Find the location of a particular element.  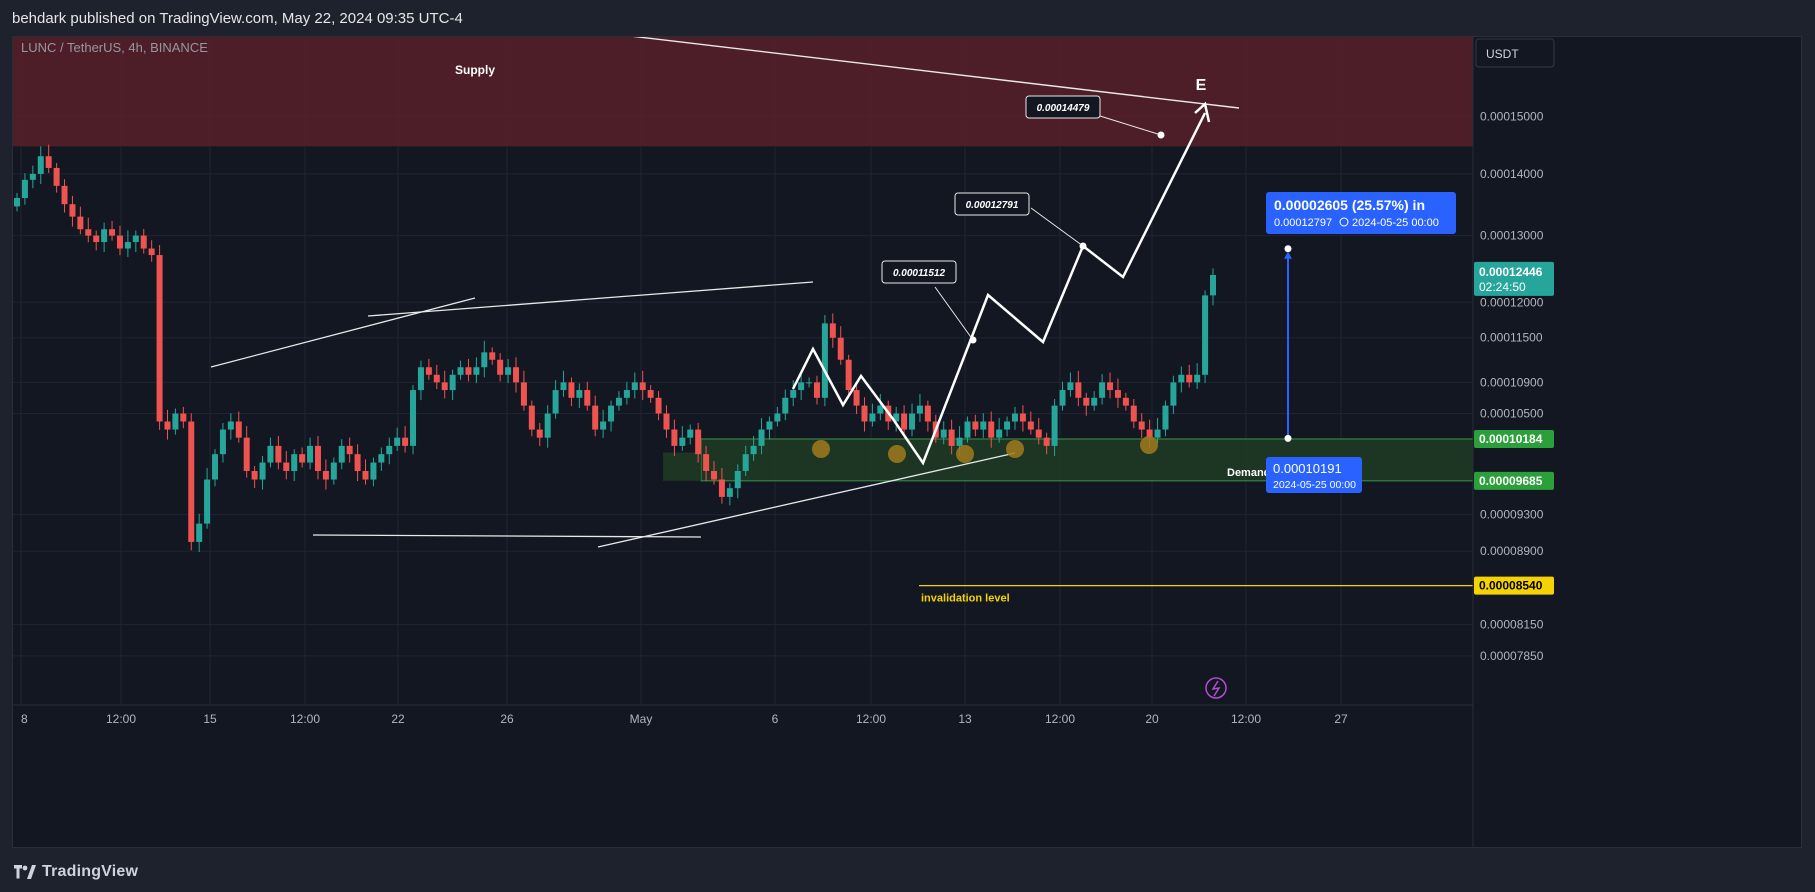

horizontal-support-line is located at coordinates (507, 536).